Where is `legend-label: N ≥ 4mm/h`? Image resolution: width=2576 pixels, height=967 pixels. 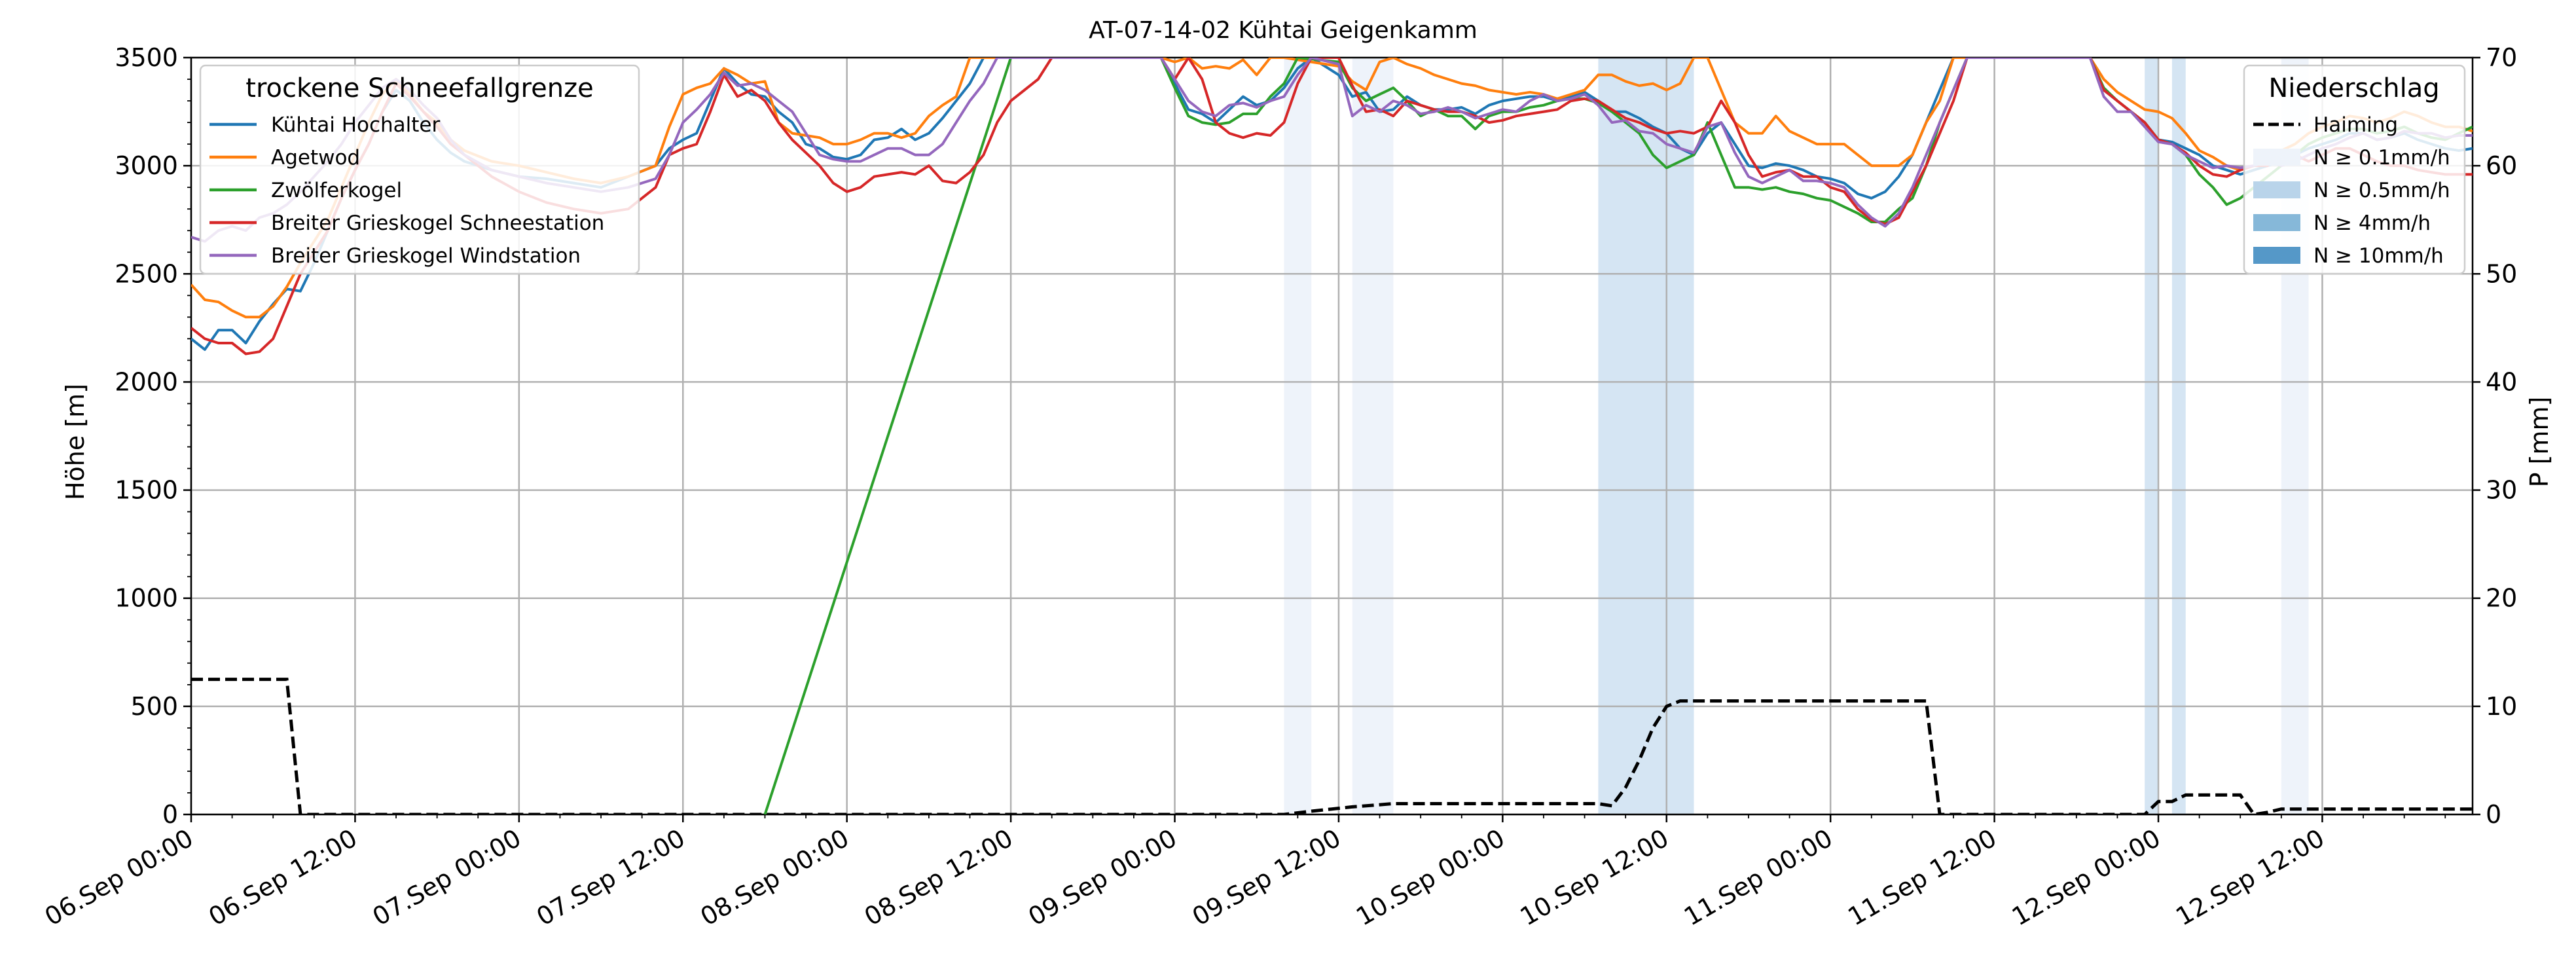 legend-label: N ≥ 4mm/h is located at coordinates (2372, 223).